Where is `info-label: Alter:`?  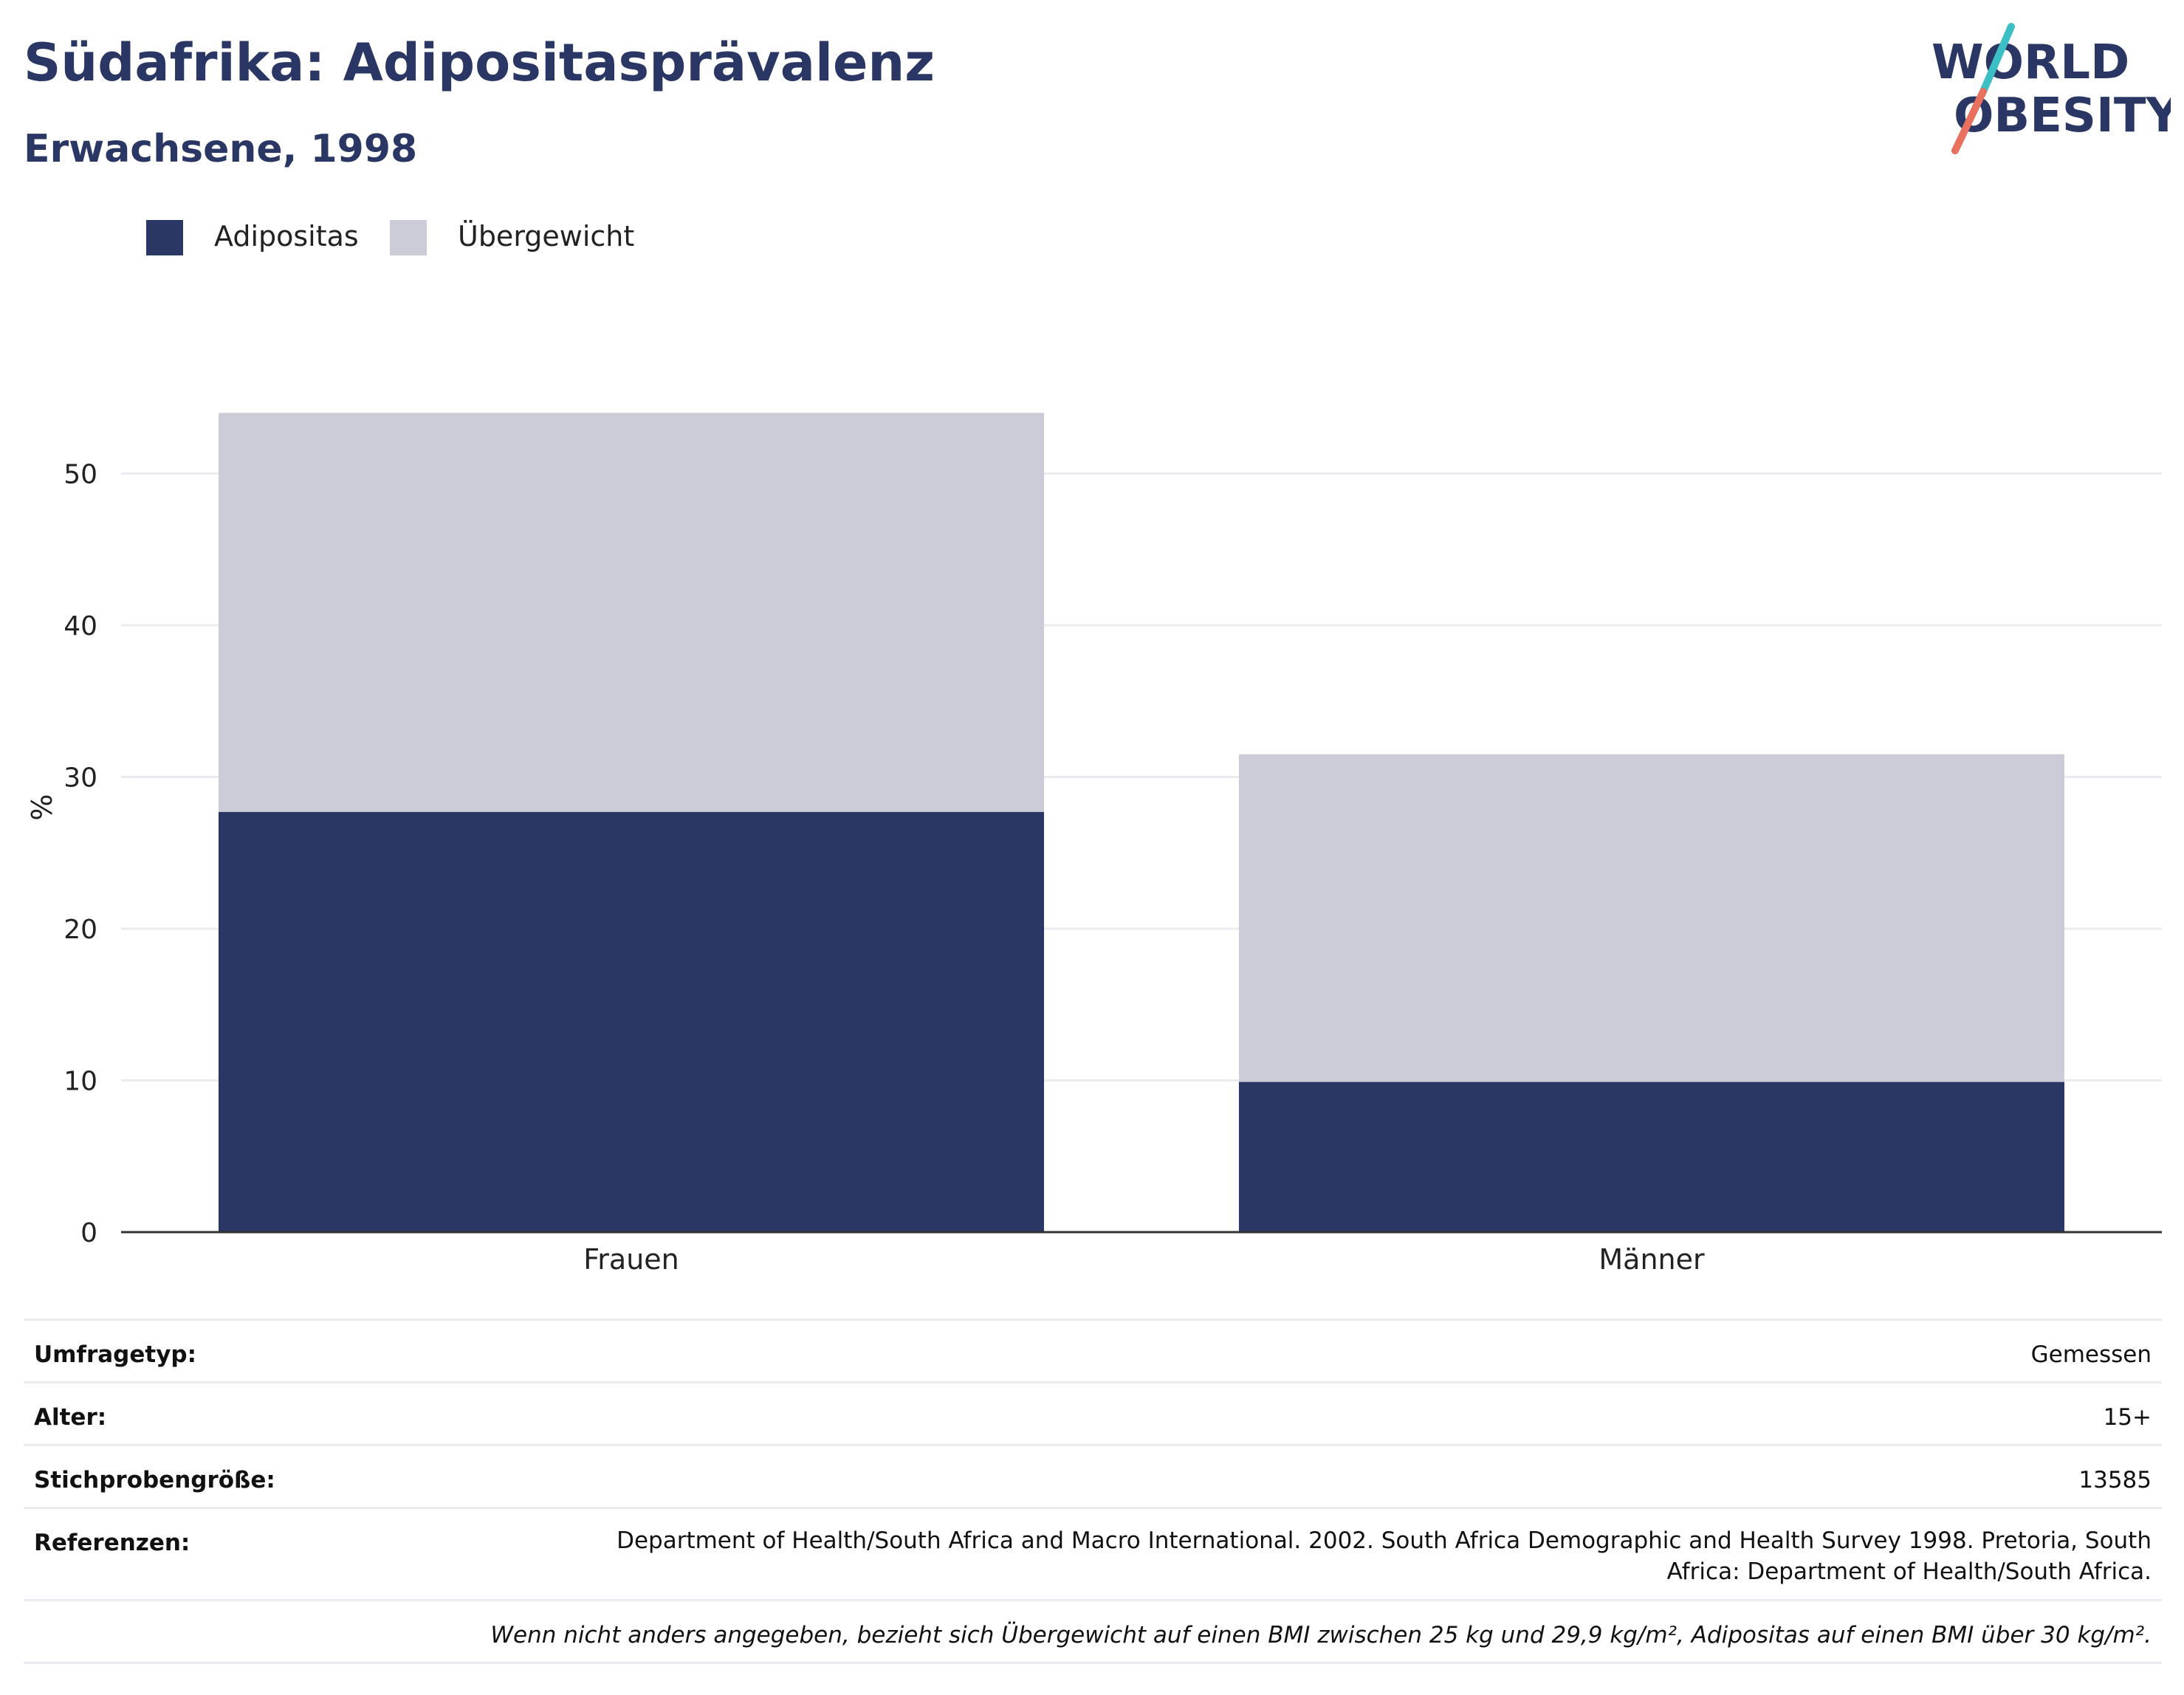
info-label: Alter: is located at coordinates (71, 1417).